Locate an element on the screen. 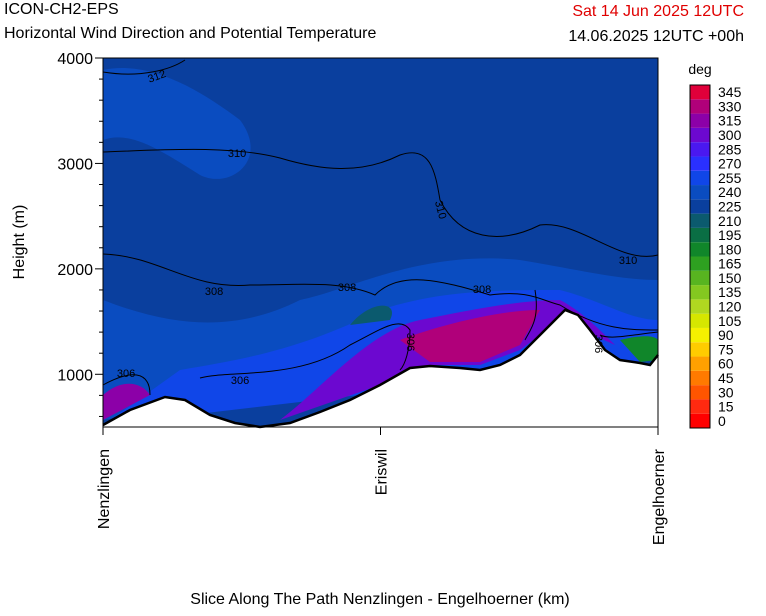 This screenshot has height=616, width=766. run-time: 14.06.2025 12UTC +00h is located at coordinates (656, 36).